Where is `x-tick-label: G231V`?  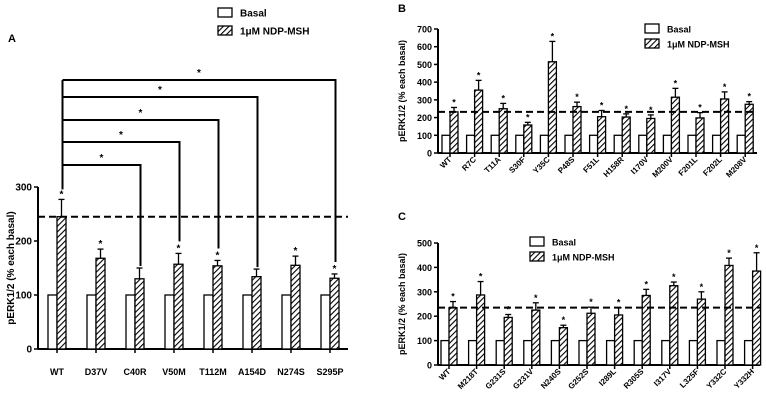
x-tick-label: G231V is located at coordinates (523, 379).